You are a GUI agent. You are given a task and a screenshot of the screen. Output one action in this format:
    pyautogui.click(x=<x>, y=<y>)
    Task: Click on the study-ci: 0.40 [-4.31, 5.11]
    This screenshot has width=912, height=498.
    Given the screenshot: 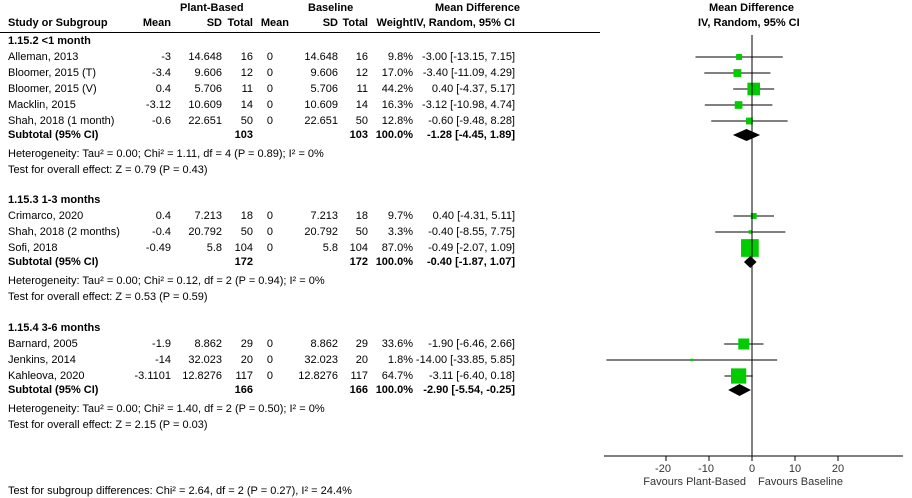 What is the action you would take?
    pyautogui.click(x=473, y=216)
    